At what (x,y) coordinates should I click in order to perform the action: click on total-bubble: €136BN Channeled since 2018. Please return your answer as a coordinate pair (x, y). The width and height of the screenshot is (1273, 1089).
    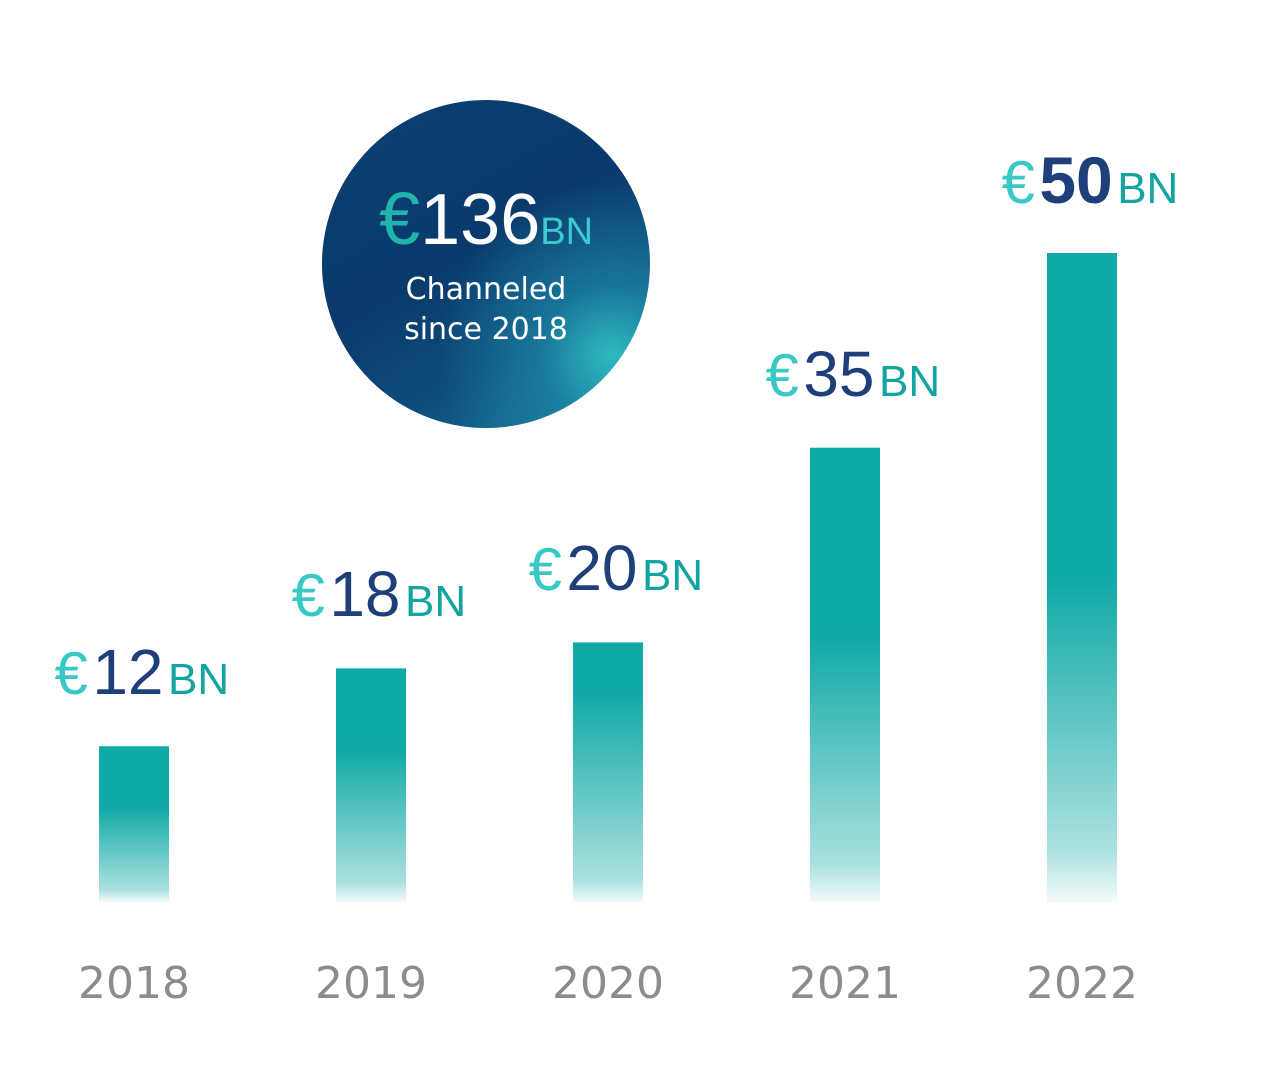
    Looking at the image, I should click on (486, 264).